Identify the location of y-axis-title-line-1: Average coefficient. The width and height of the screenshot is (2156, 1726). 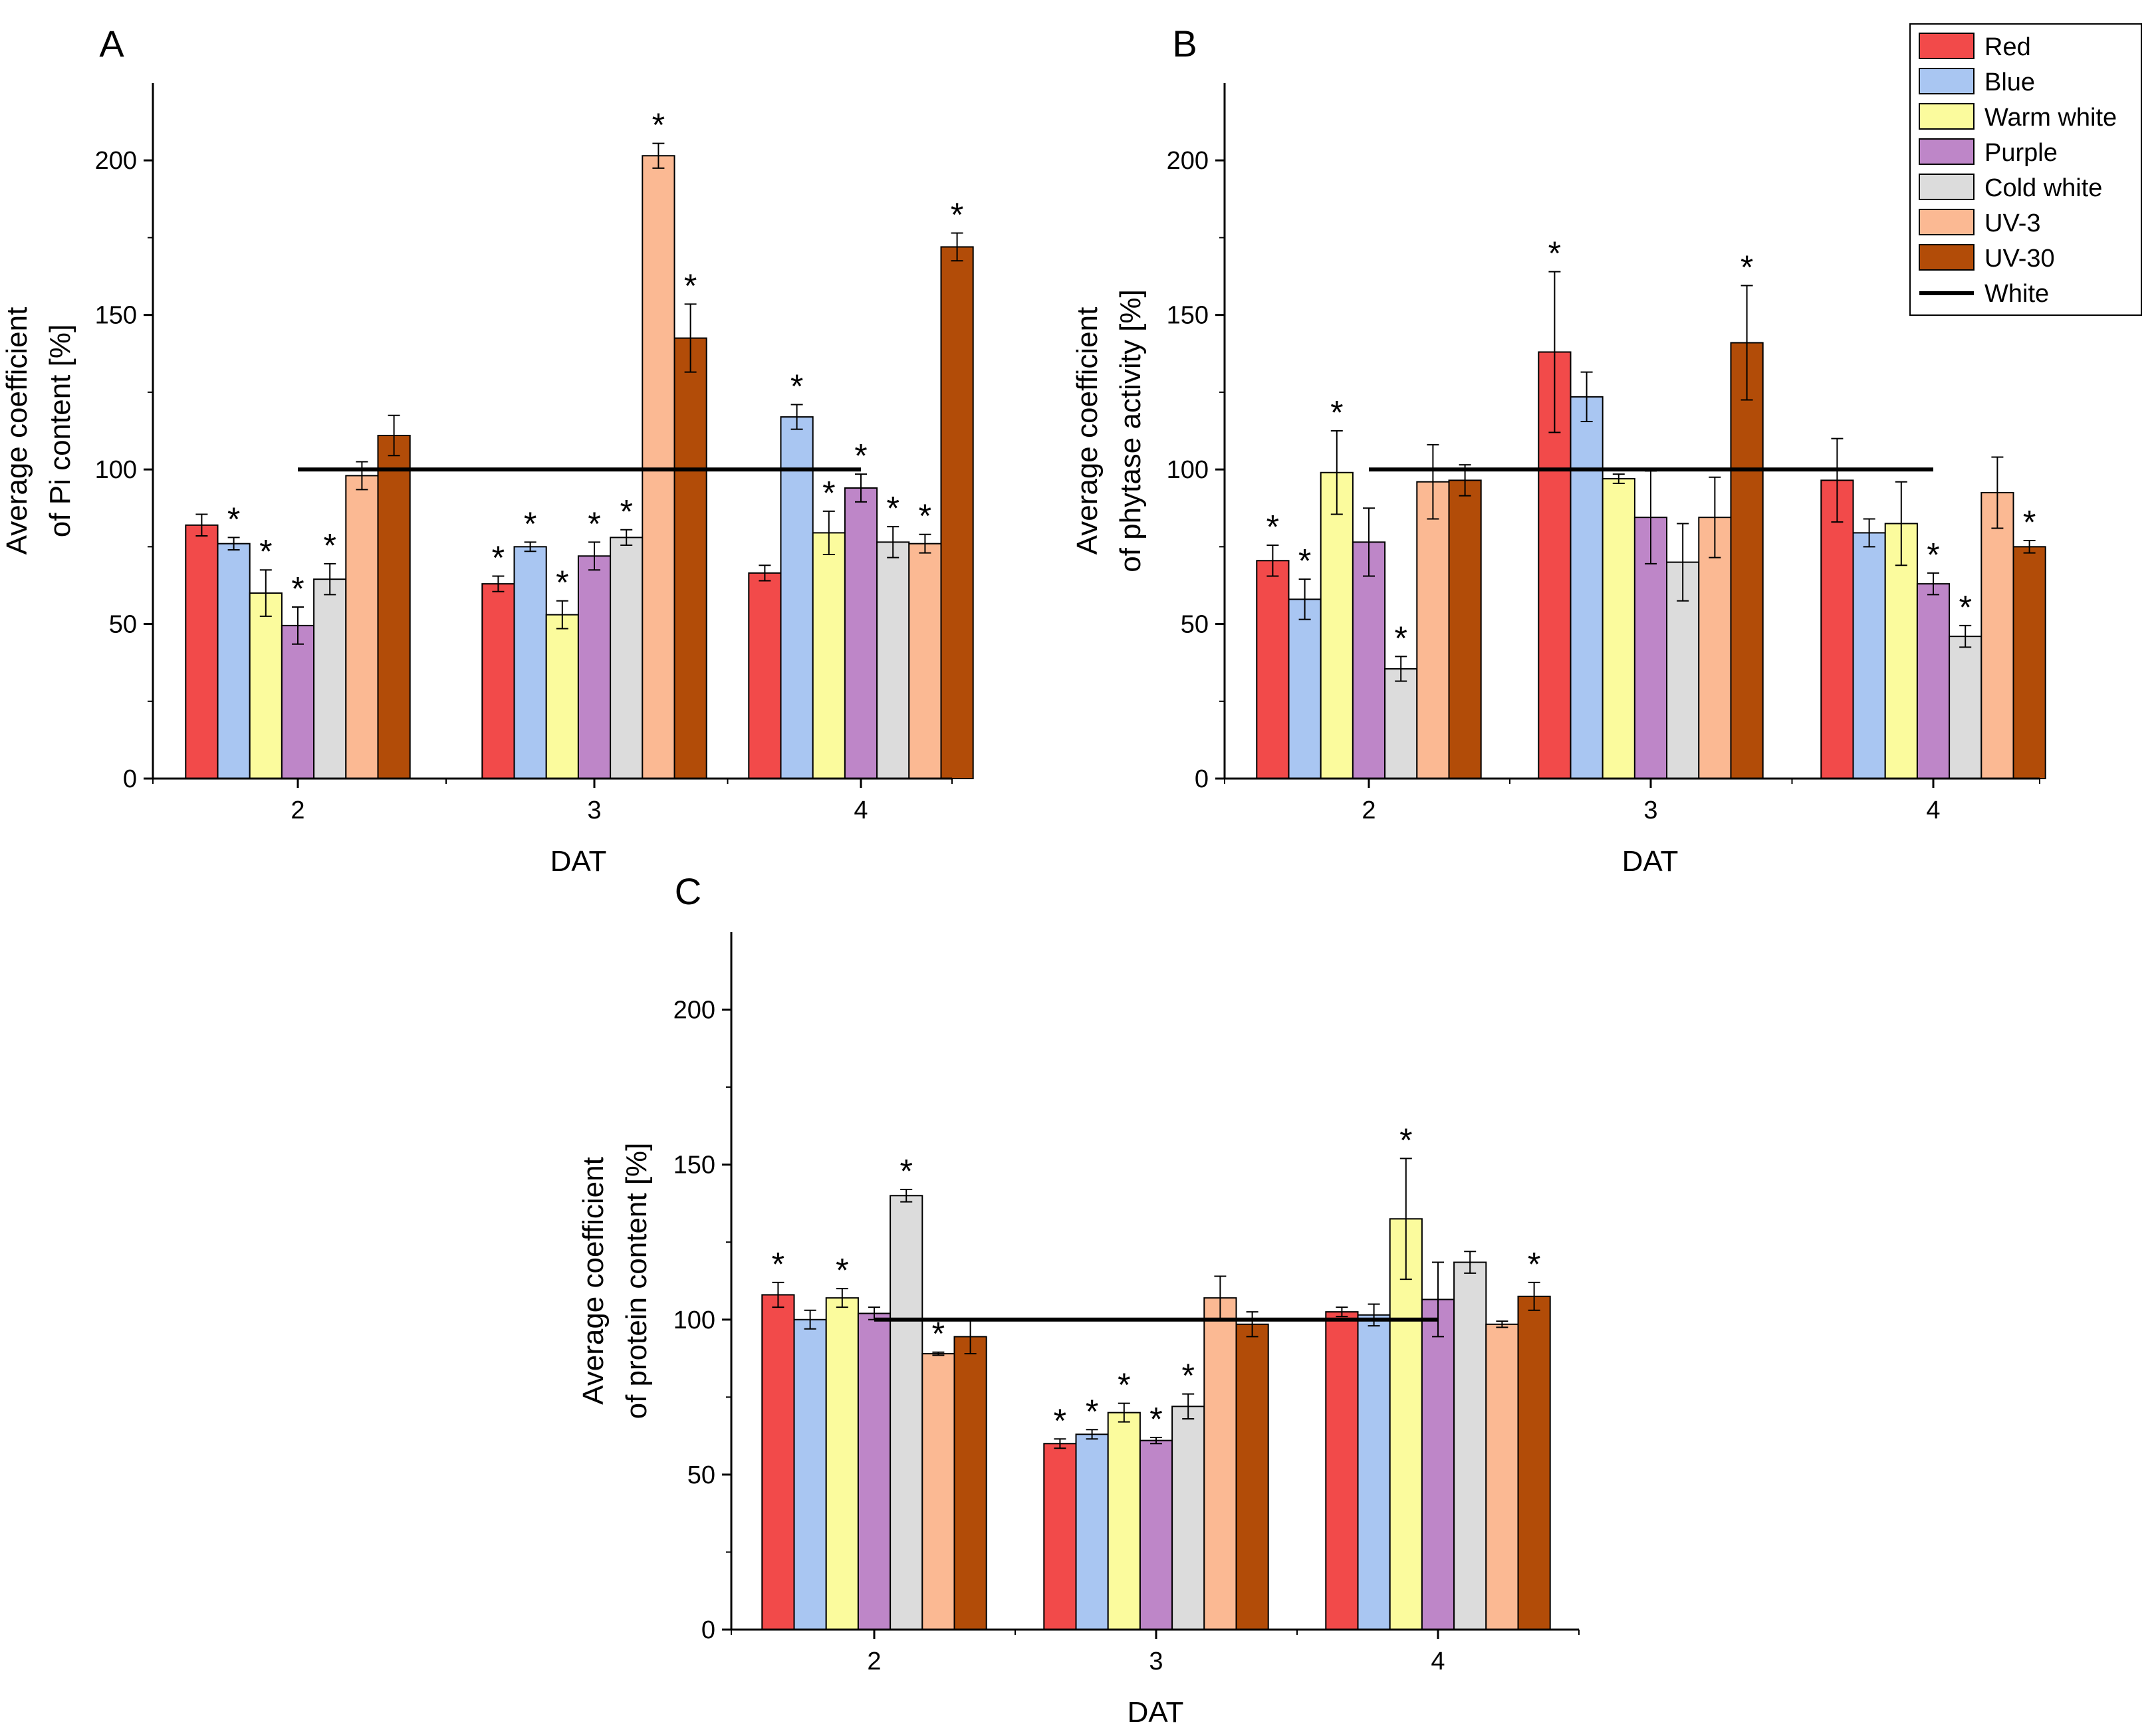
(594, 1281).